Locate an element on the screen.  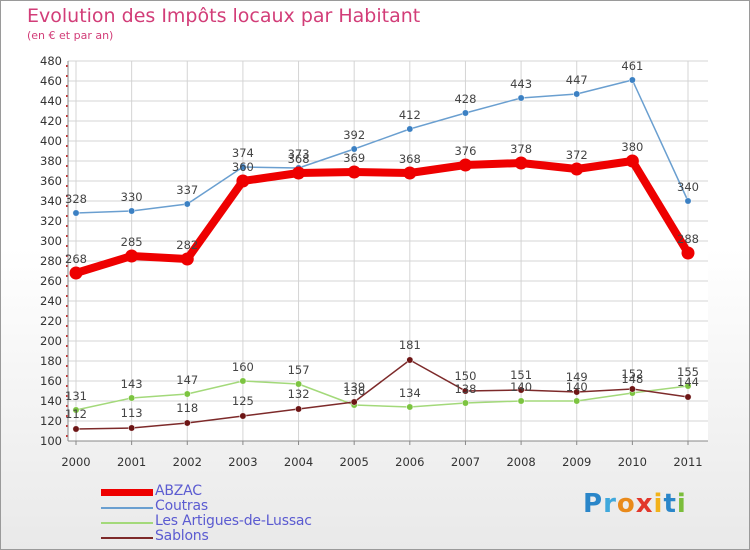
data-label-coutras-2006: 412 is located at coordinates (410, 115).